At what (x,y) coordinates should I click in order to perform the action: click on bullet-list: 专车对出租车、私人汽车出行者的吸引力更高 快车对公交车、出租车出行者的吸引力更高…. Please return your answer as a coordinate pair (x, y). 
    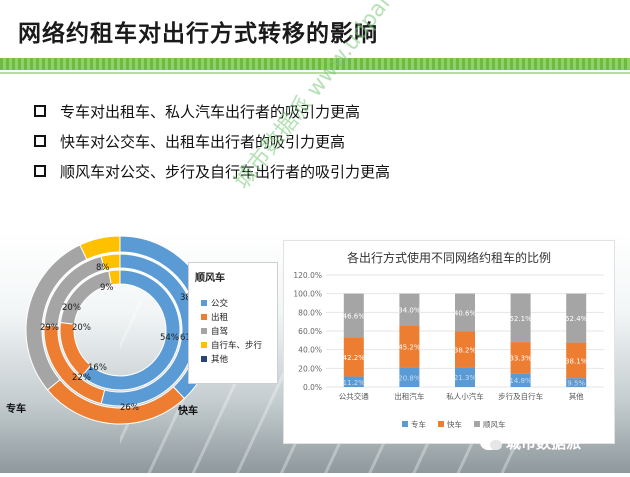
    Looking at the image, I should click on (212, 141).